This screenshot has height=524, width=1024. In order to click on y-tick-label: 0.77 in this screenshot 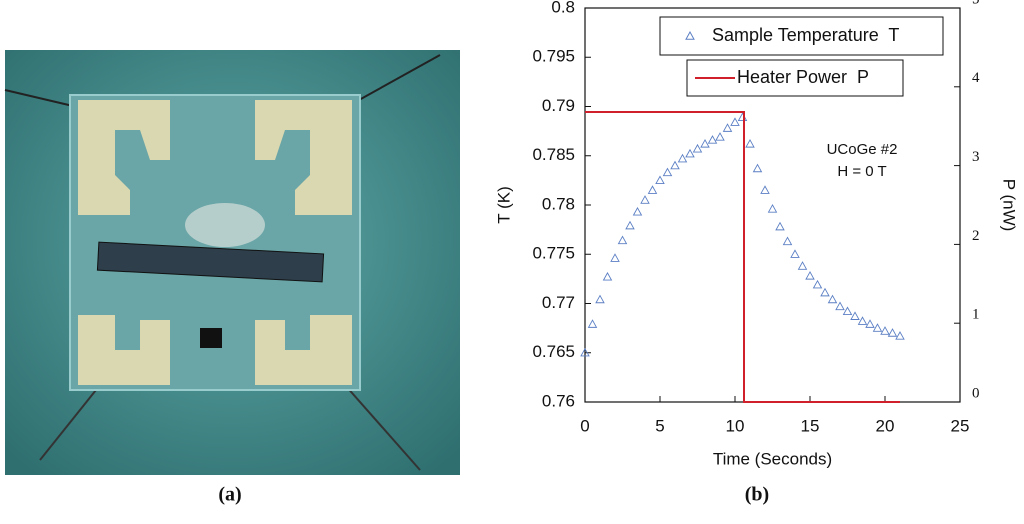, I will do `click(558, 302)`.